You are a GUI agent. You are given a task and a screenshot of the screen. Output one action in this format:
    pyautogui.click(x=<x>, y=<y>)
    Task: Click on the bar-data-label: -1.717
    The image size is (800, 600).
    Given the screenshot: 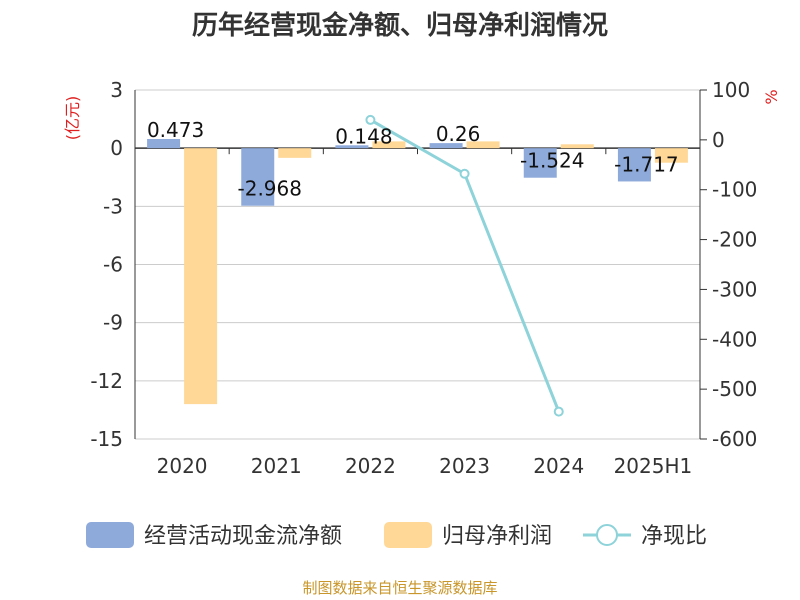 What is the action you would take?
    pyautogui.click(x=646, y=164)
    